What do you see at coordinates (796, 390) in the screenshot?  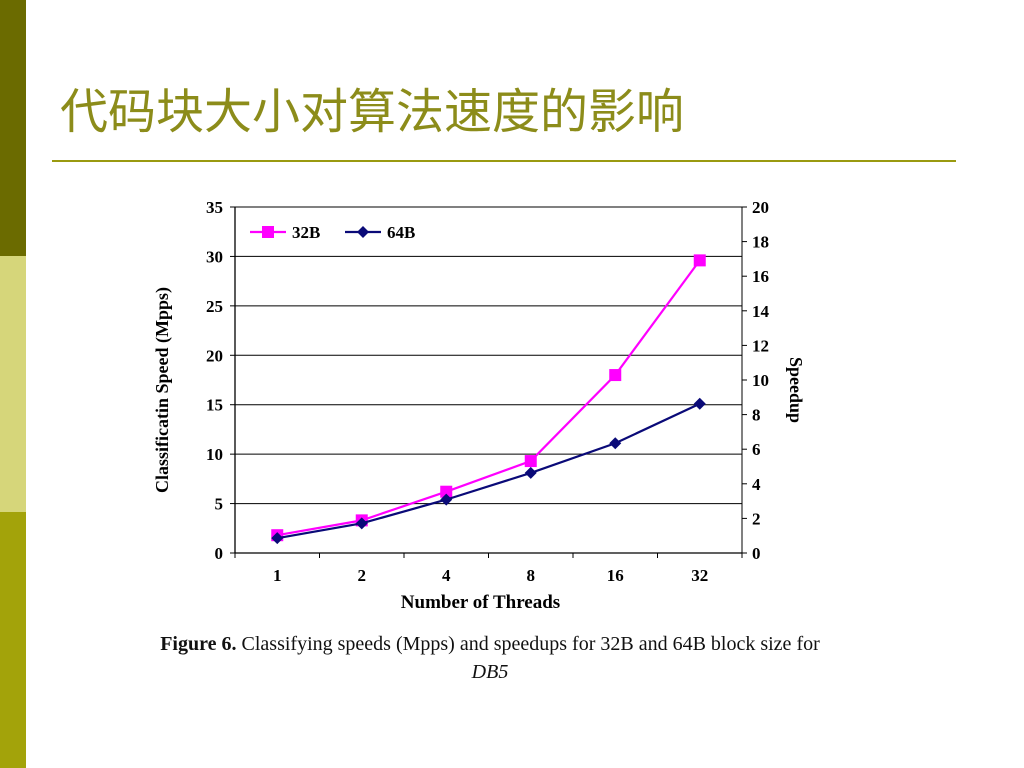 I see `y2-axis-label: Speedup` at bounding box center [796, 390].